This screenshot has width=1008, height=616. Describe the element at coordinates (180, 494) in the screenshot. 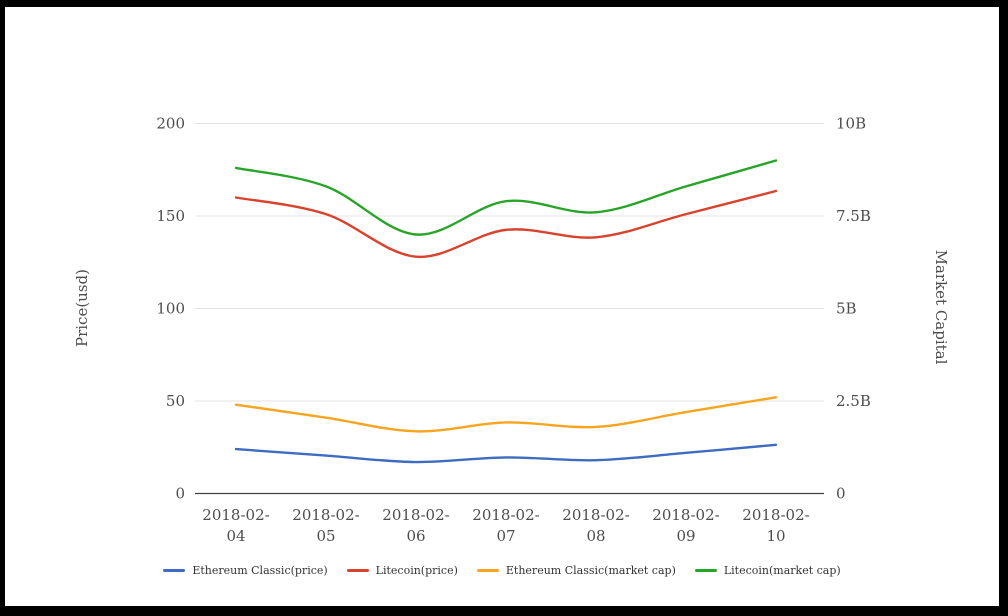

I see `left-axis-tick-label: 0` at that location.